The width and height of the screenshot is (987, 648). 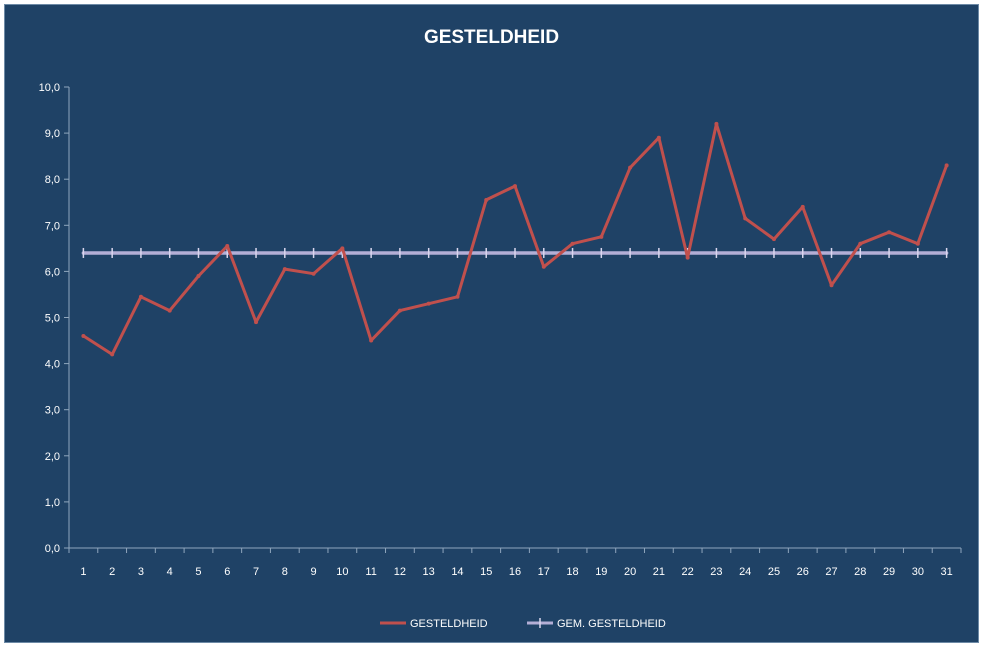 I want to click on y-tick-label: 0,0, so click(x=52, y=549).